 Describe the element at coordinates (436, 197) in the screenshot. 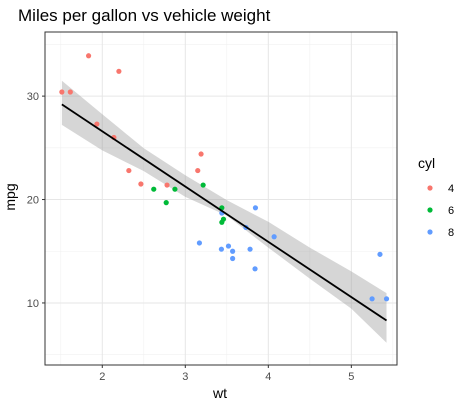

I see `legend: cyl 4 6 8` at that location.